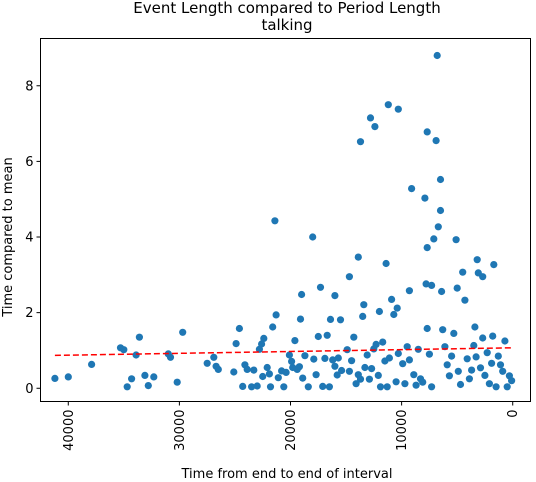 The image size is (536, 482). I want to click on y-axis: 0 2 4 6 8, so click(33, 238).